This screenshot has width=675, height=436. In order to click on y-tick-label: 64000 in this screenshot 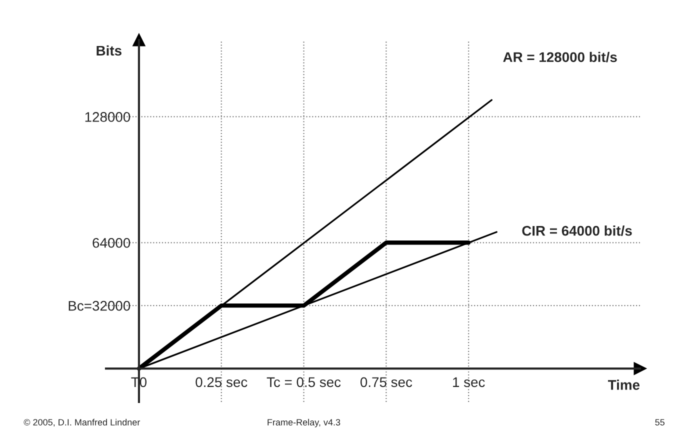, I will do `click(111, 243)`.